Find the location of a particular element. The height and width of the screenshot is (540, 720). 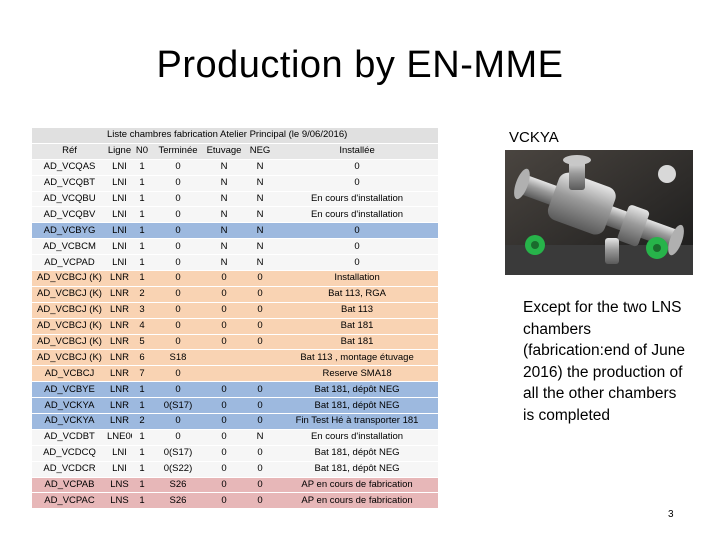

cell-installee: Fin Test Hé à transporter 181 is located at coordinates (357, 421).